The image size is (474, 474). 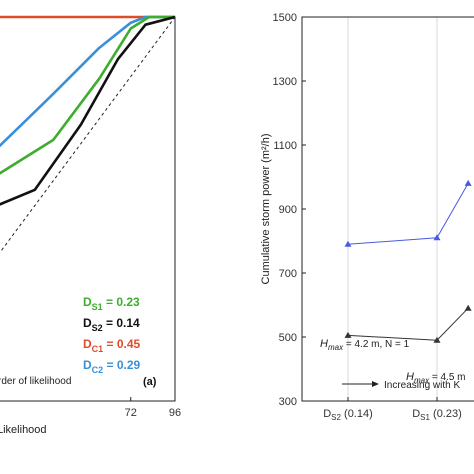 I want to click on legend-value: = 0.14, so click(x=121, y=323).